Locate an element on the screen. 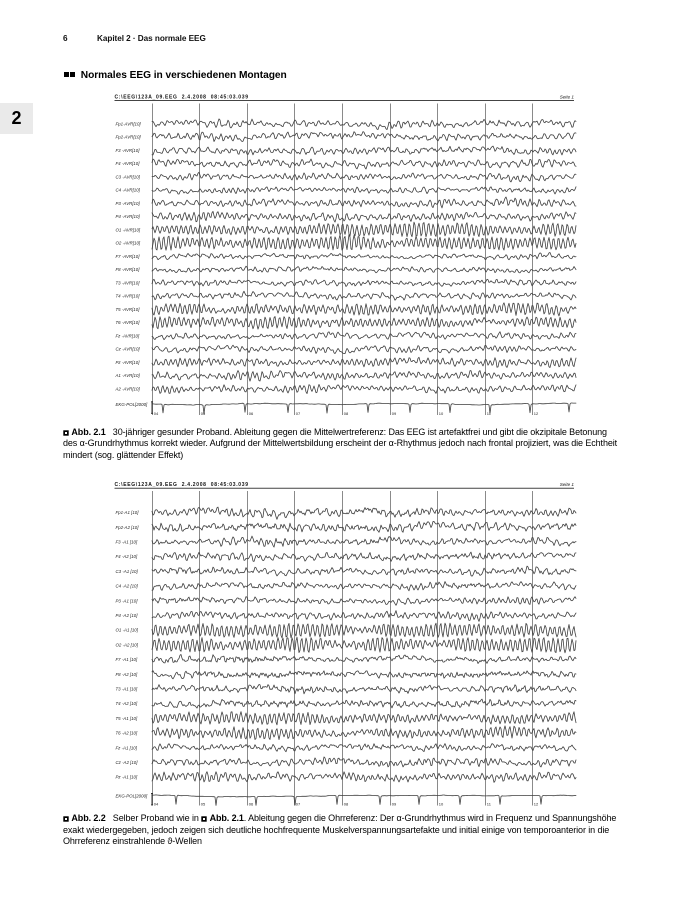 The height and width of the screenshot is (900, 677). svg-text: P3 -A1 [10] is located at coordinates (127, 600).